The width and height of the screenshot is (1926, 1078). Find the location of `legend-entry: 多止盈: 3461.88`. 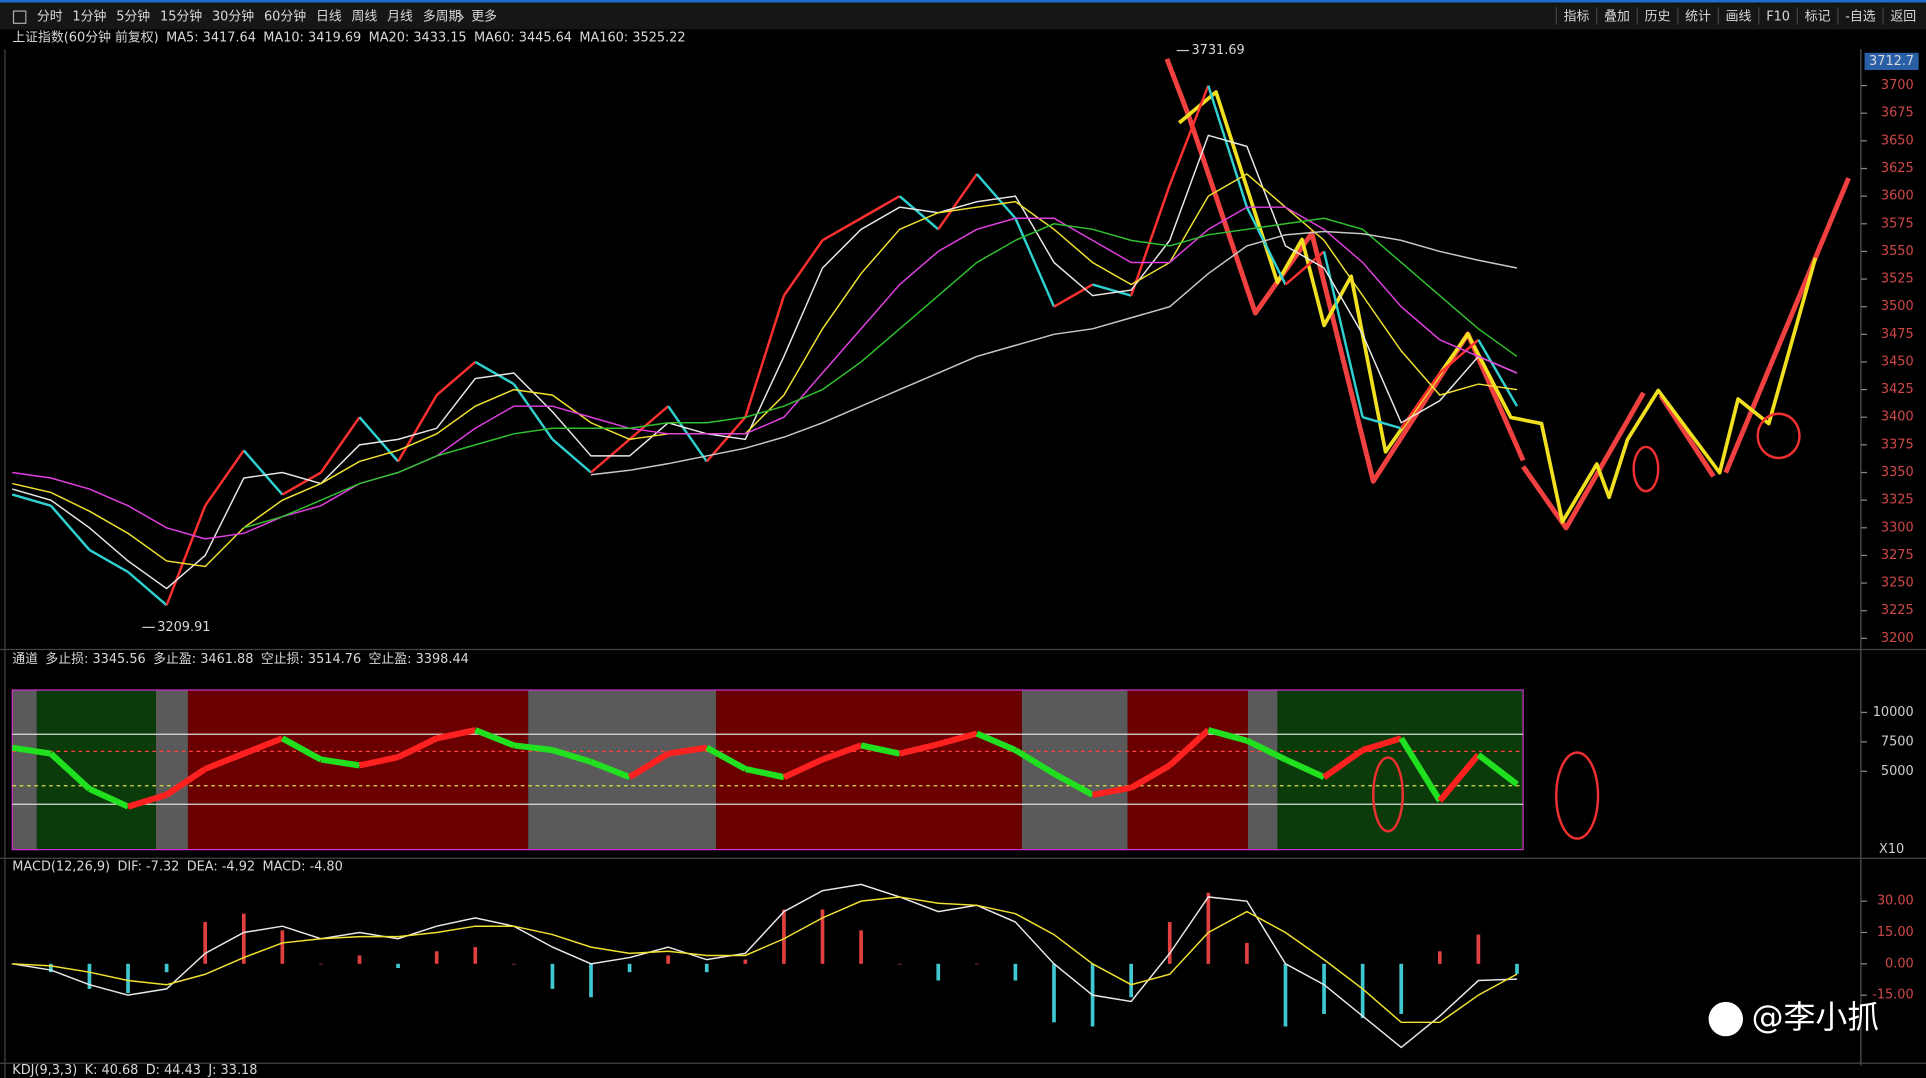

legend-entry: 多止盈: 3461.88 is located at coordinates (203, 659).